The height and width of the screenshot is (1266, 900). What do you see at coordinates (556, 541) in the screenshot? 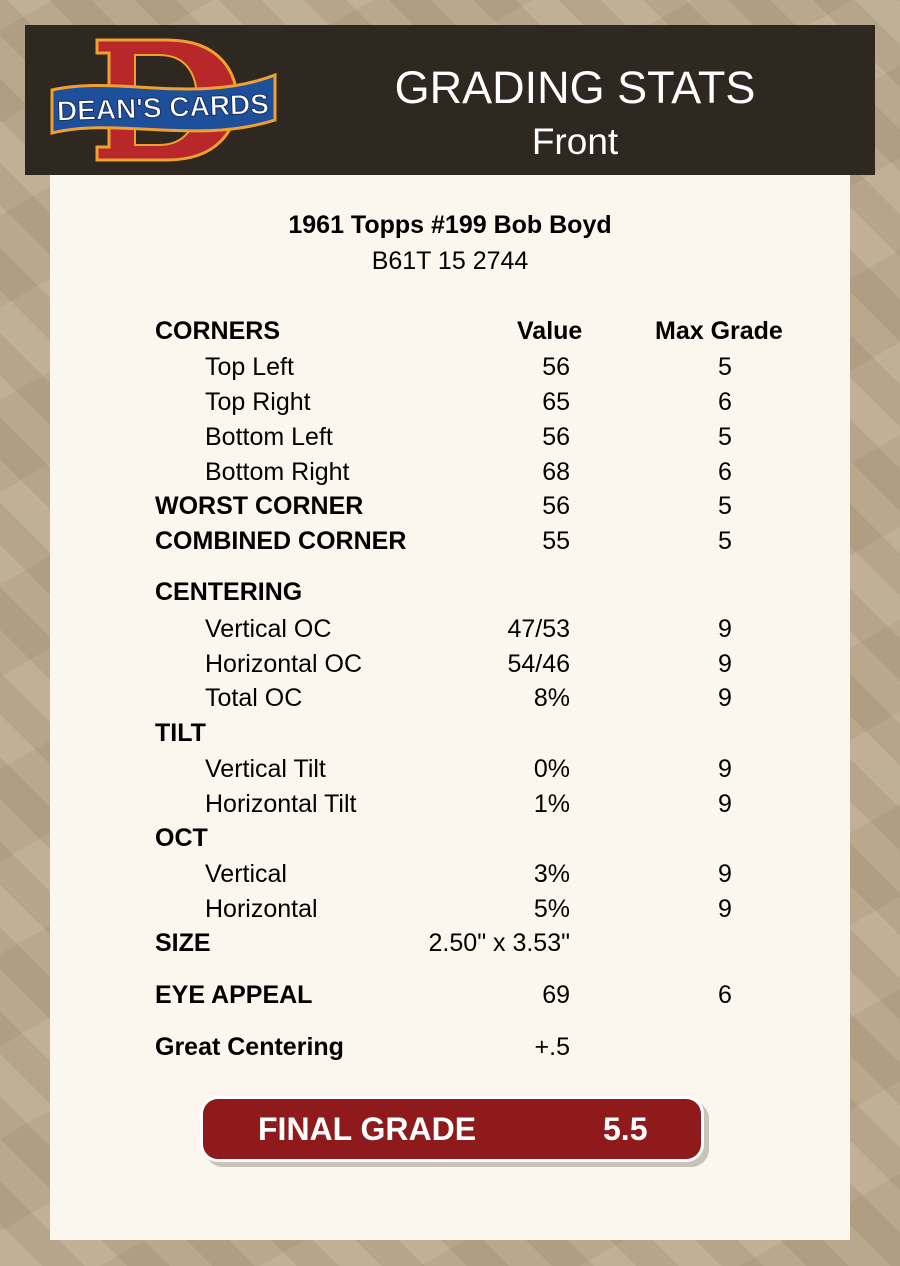
I see `stat-value: 55` at bounding box center [556, 541].